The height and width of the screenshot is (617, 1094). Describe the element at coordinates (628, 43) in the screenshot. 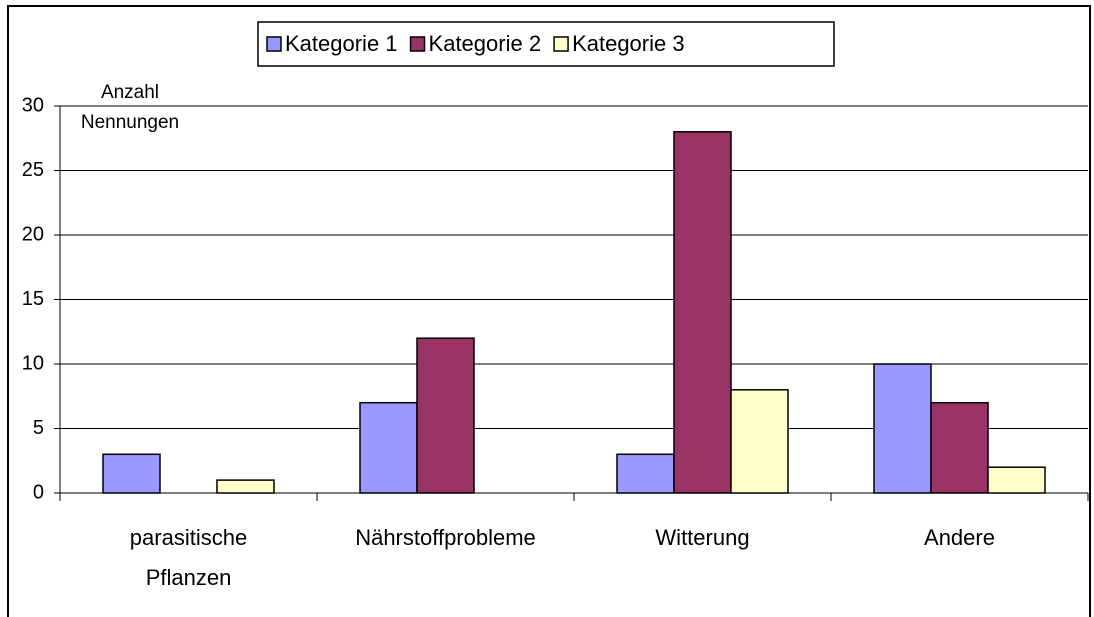

I see `legend-label: Kategorie 3` at that location.